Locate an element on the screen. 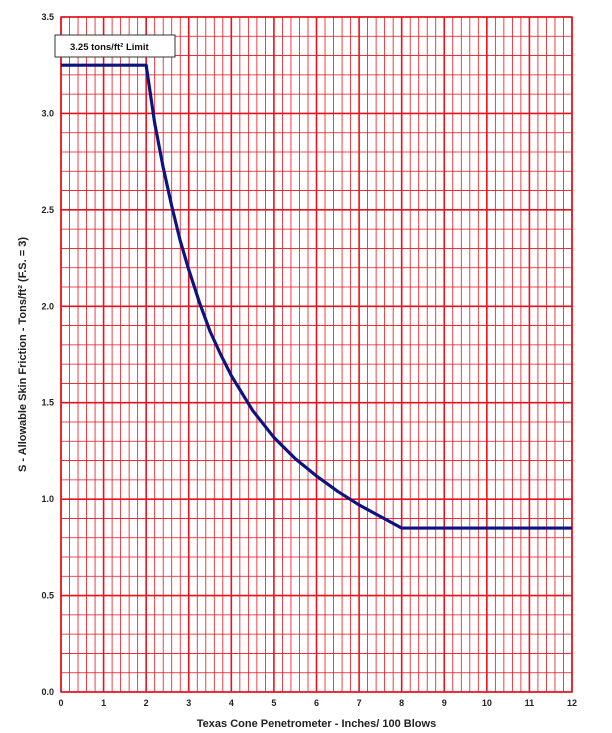 Image resolution: width=612 pixels, height=733 pixels. x-tick-label: 10 is located at coordinates (487, 703).